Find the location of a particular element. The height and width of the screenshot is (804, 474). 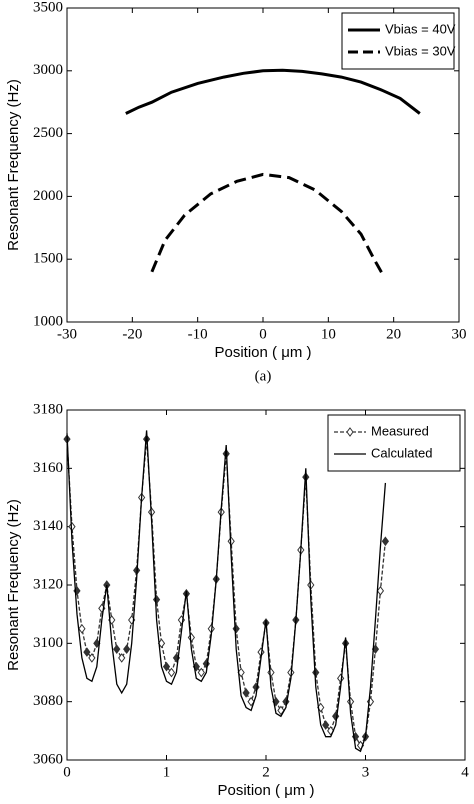

x-tick-label: 20 is located at coordinates (393, 334).